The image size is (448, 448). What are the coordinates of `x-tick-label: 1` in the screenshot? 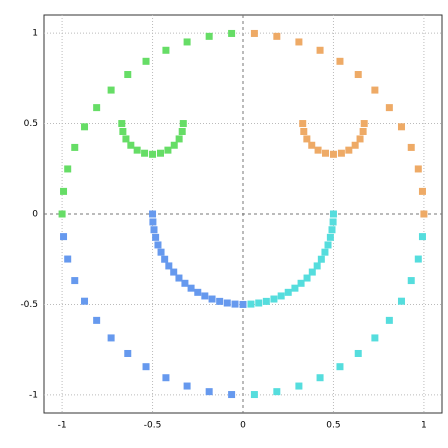 It's located at (424, 426).